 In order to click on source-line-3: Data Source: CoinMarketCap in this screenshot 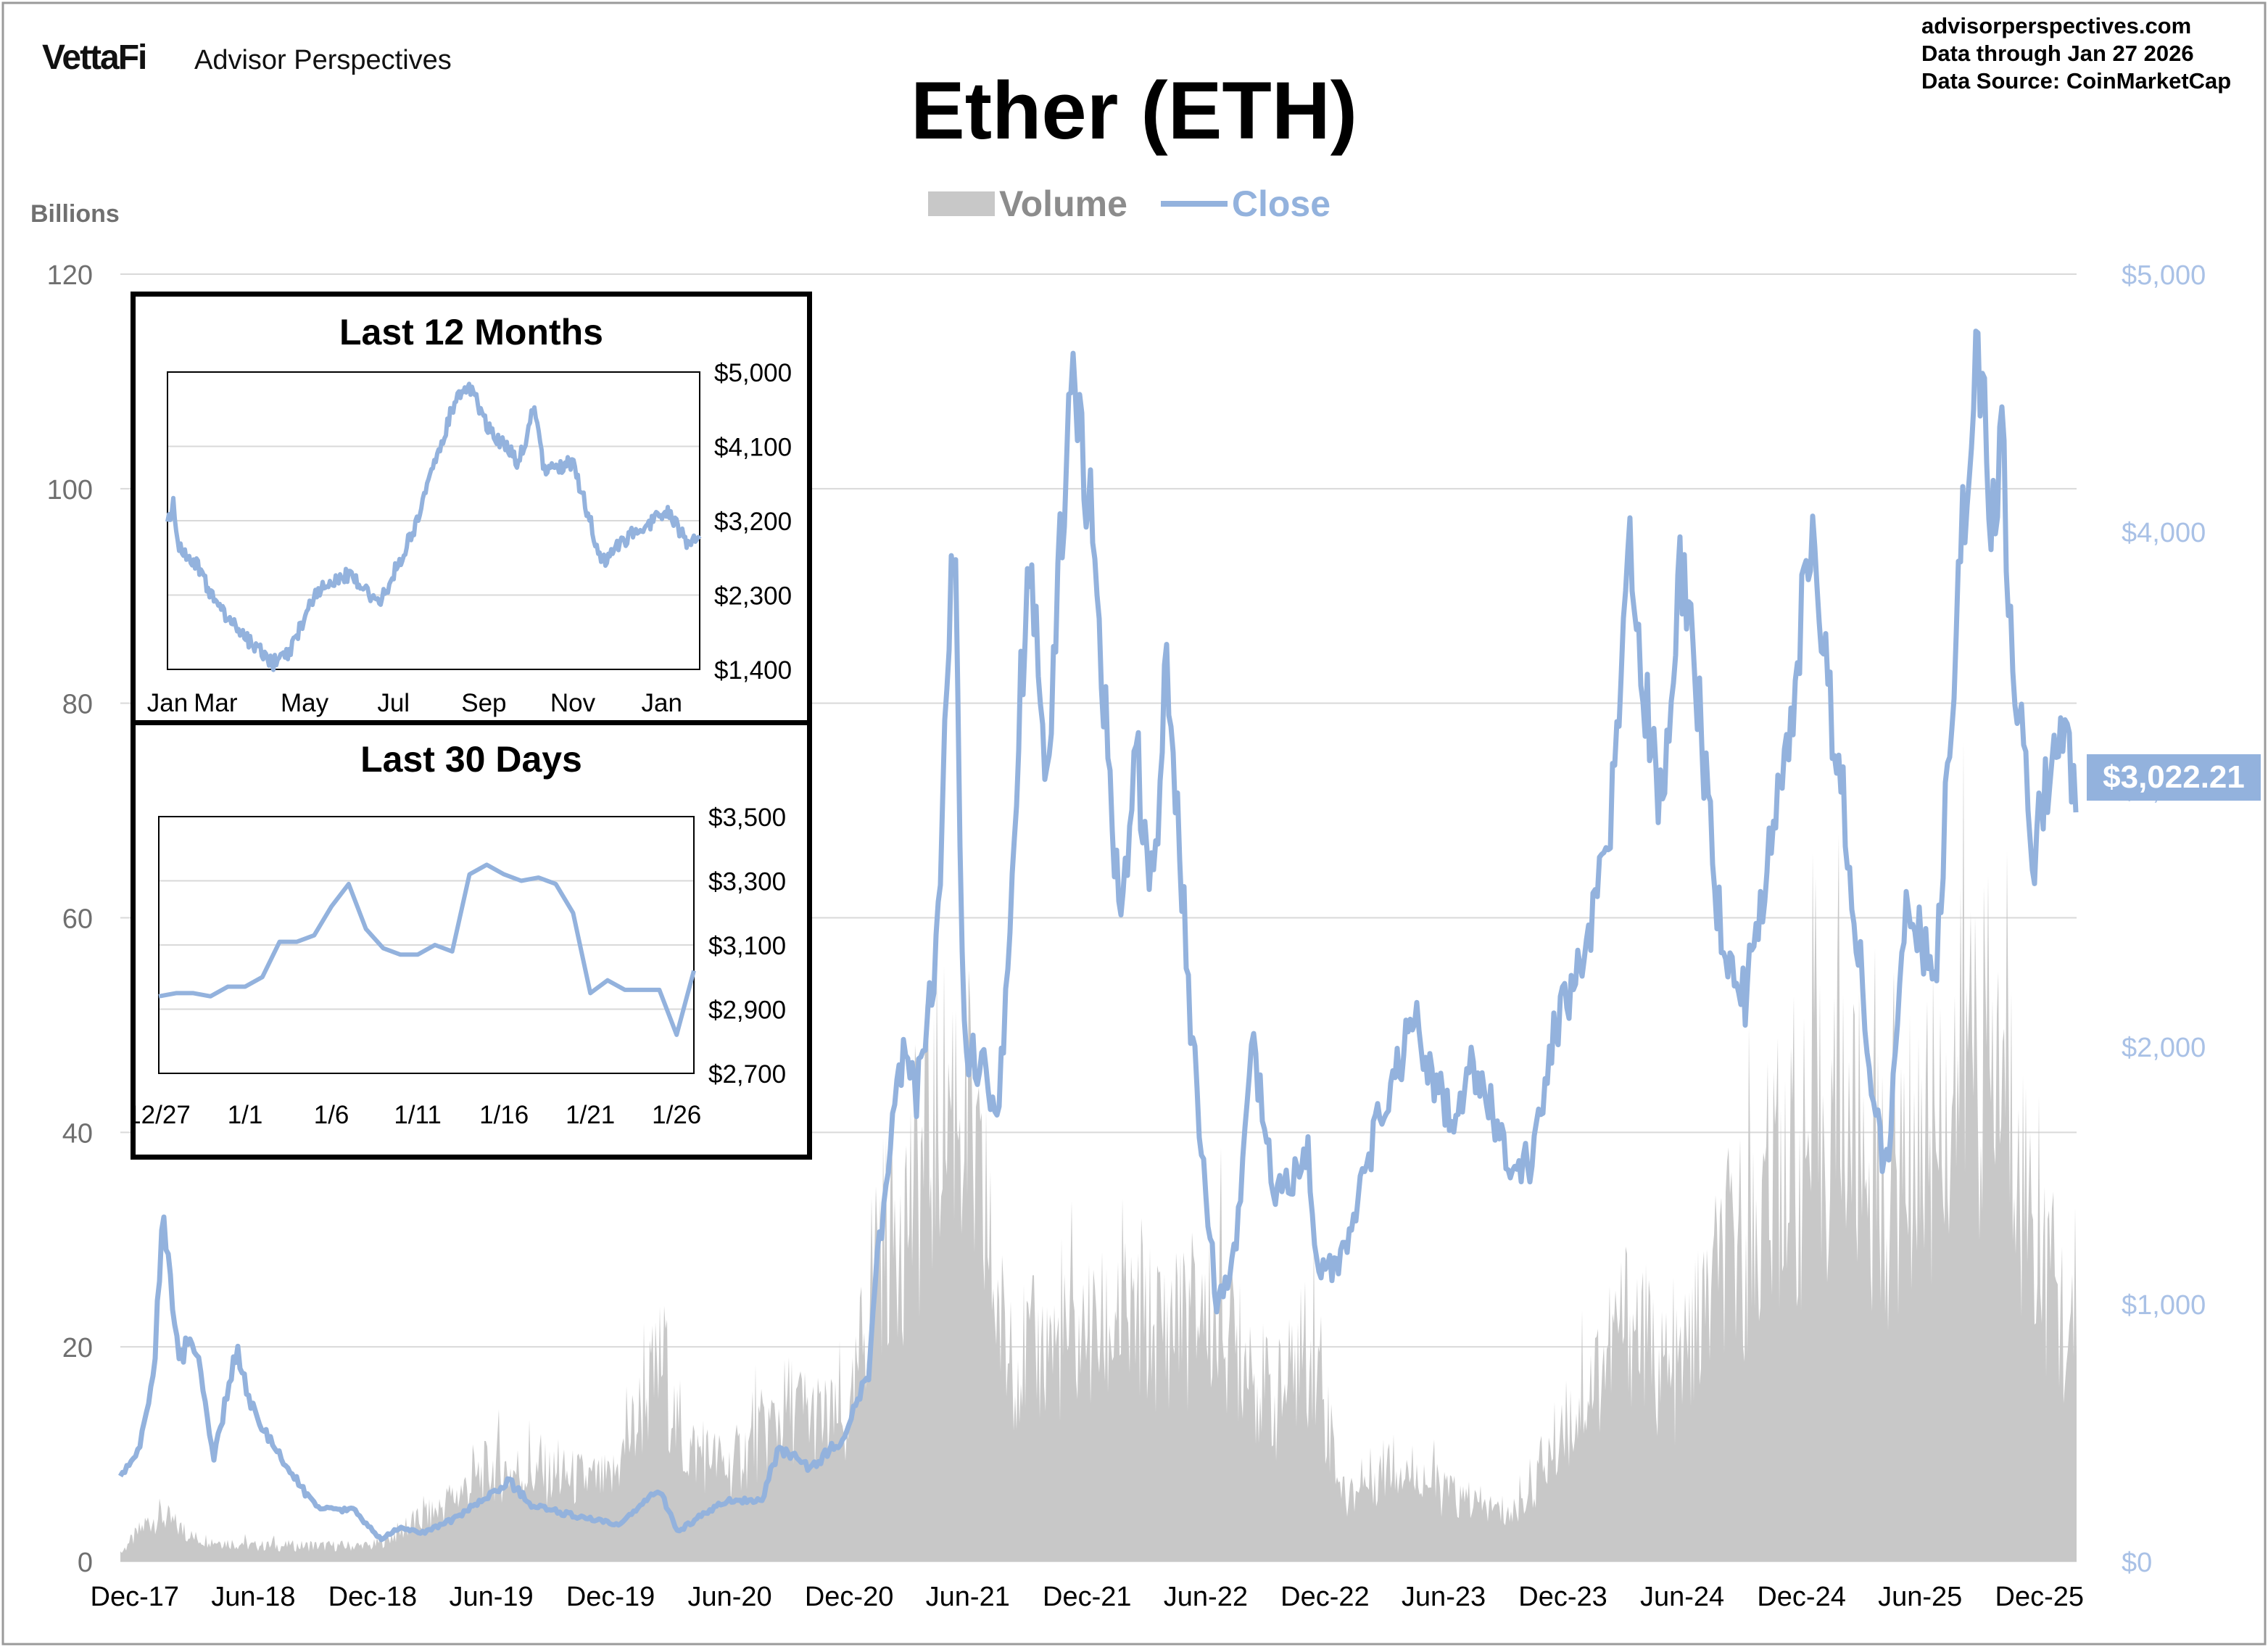, I will do `click(2076, 81)`.